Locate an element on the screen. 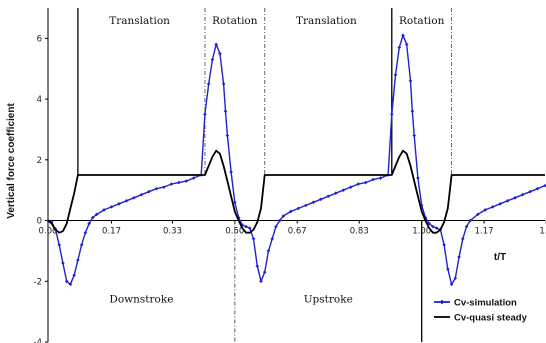 The width and height of the screenshot is (546, 343). x-tick-label: 0.67 is located at coordinates (297, 232).